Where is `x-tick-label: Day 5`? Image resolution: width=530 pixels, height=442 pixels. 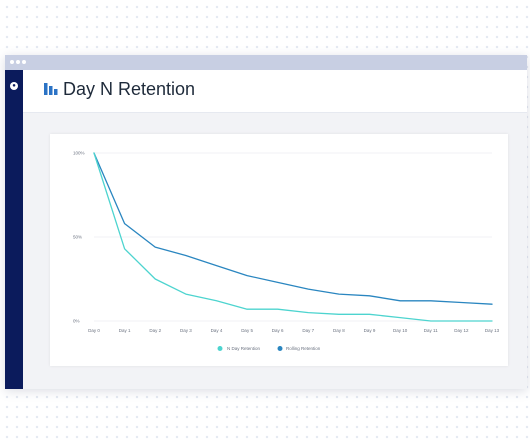
x-tick-label: Day 5 is located at coordinates (247, 330).